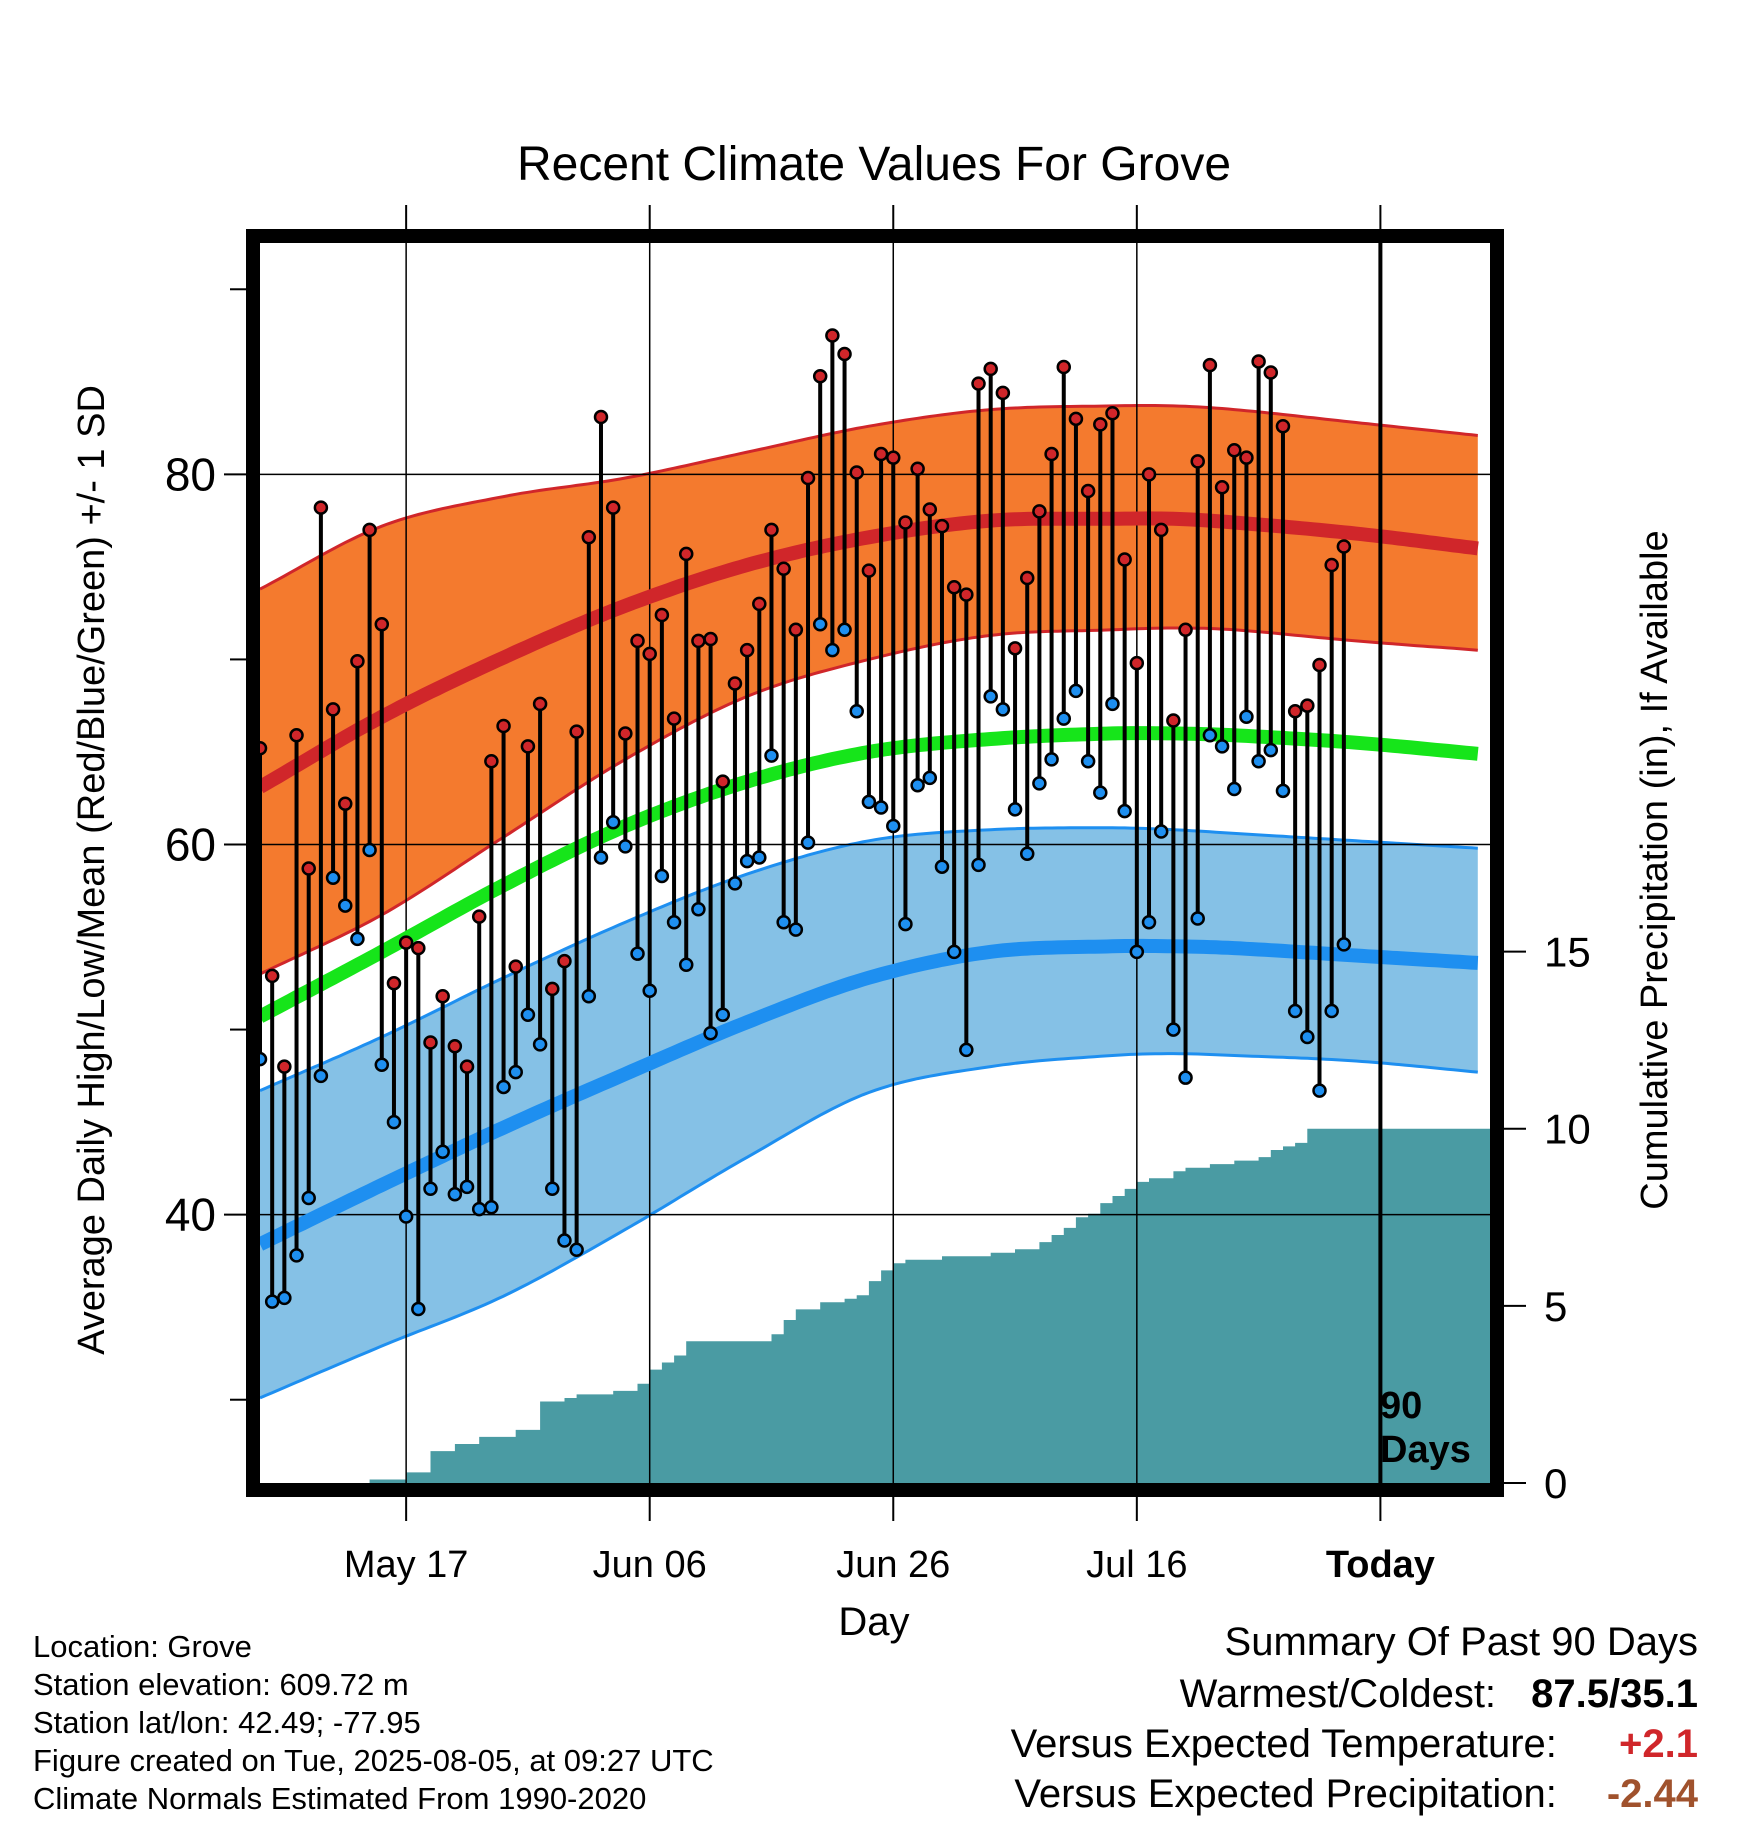 The height and width of the screenshot is (1828, 1748). I want to click on today-label-days-number: 90, so click(1401, 1406).